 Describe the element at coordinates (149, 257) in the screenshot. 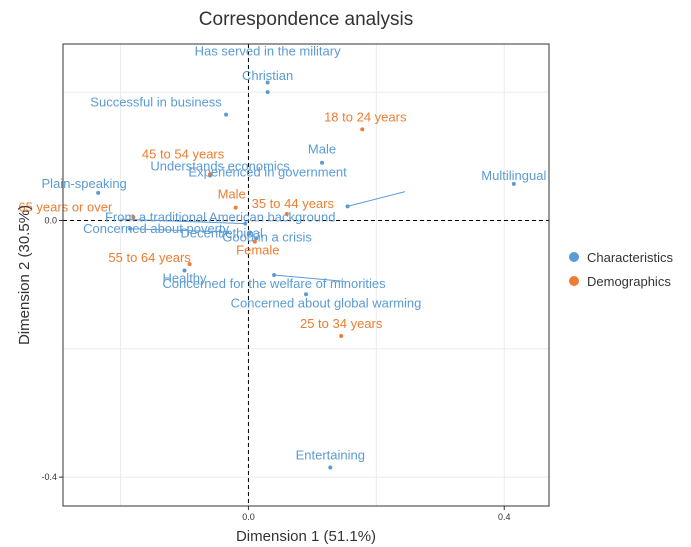

I see `point-label: 55 to 64 years` at that location.